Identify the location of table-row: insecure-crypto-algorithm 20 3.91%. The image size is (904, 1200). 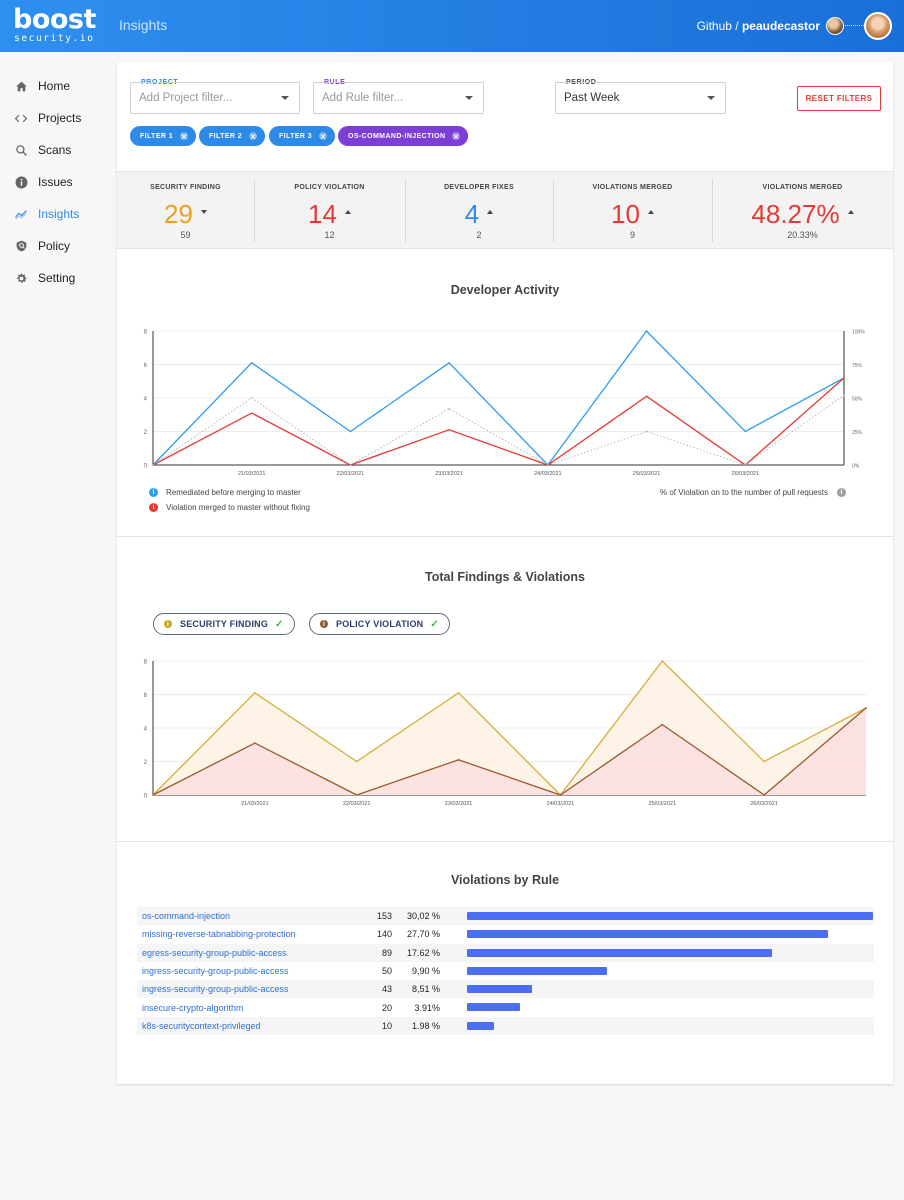
(505, 1007).